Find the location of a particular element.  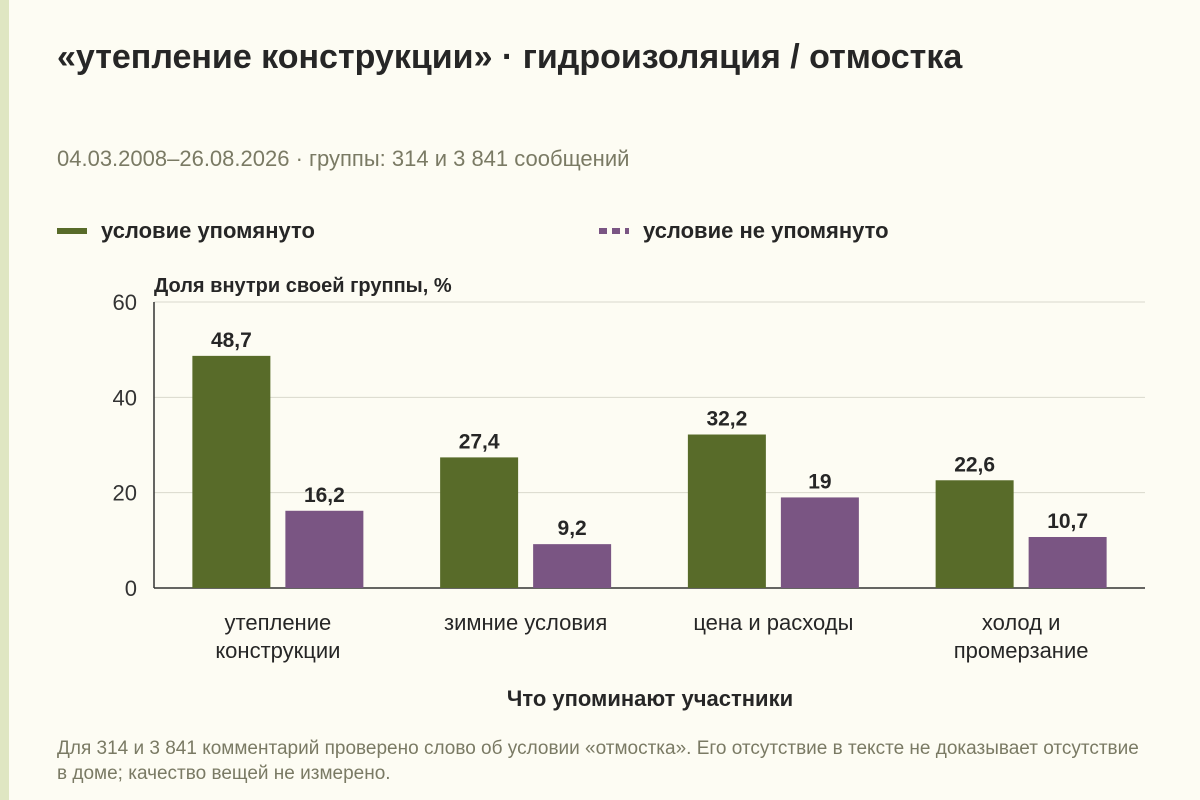

data-label: 22,6 is located at coordinates (974, 464).